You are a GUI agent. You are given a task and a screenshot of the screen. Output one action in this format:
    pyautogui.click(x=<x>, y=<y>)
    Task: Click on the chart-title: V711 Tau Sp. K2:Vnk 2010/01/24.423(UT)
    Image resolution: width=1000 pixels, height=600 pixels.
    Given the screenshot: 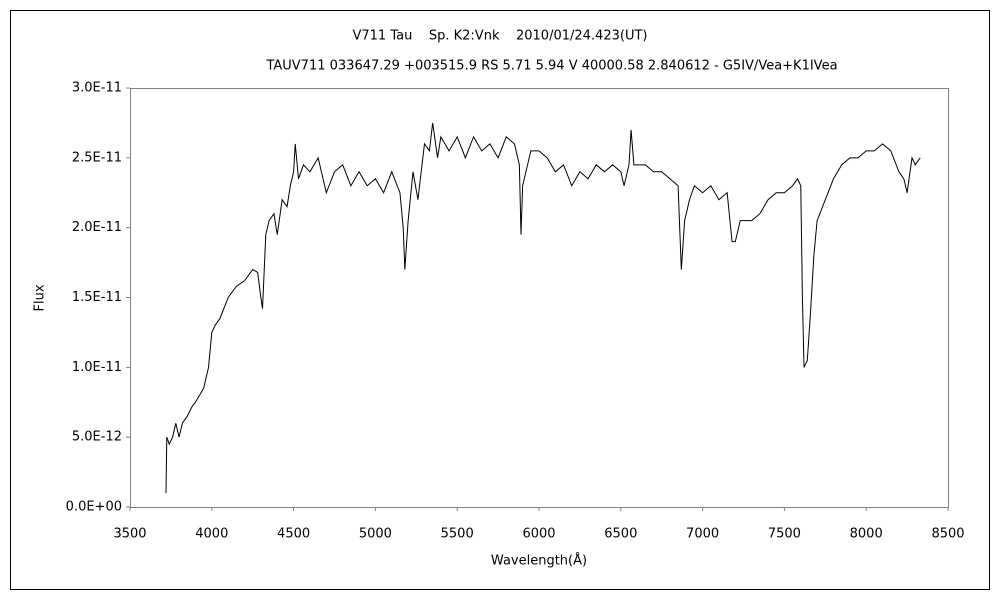 What is the action you would take?
    pyautogui.click(x=500, y=36)
    